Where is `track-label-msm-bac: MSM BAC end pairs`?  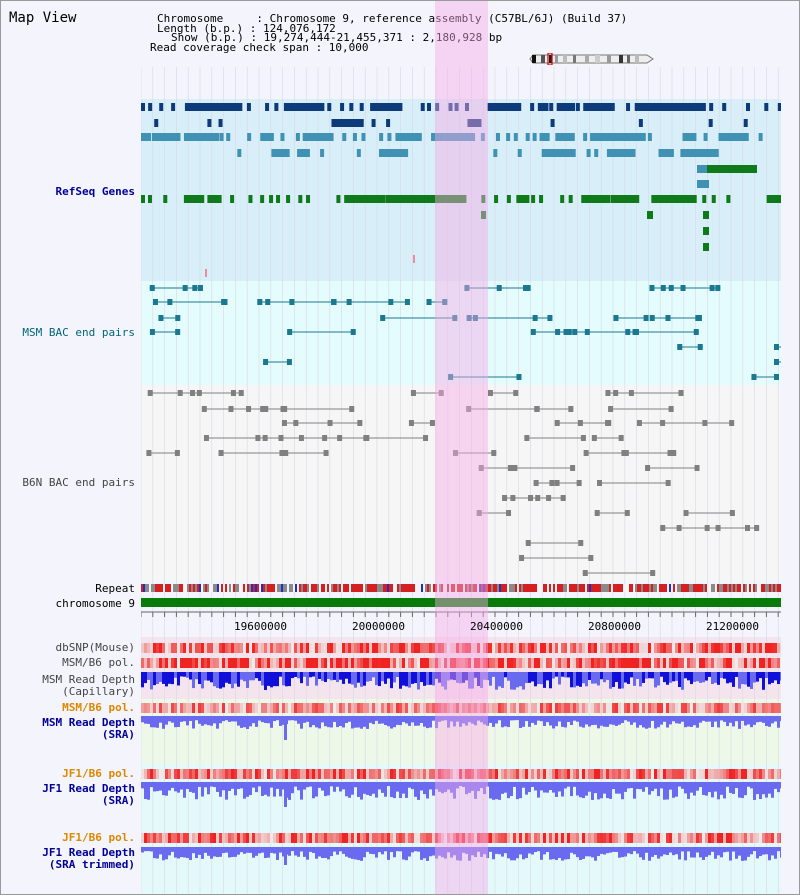
track-label-msm-bac: MSM BAC end pairs is located at coordinates (78, 332).